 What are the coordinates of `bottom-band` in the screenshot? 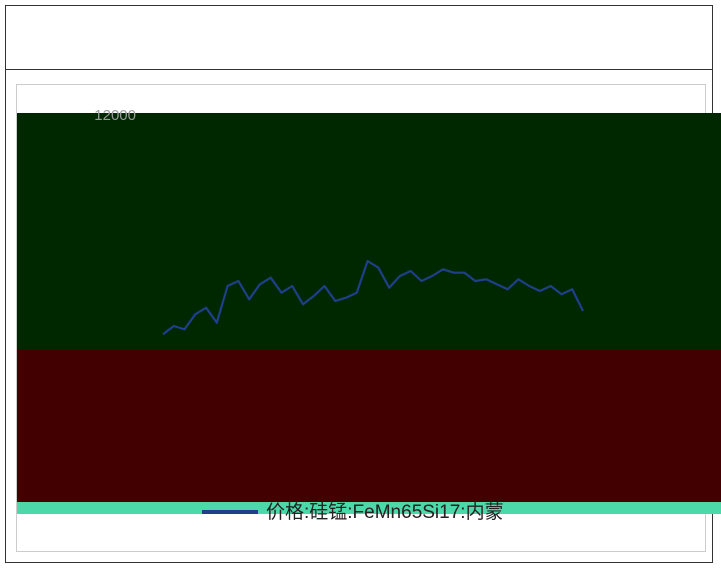 It's located at (369, 507).